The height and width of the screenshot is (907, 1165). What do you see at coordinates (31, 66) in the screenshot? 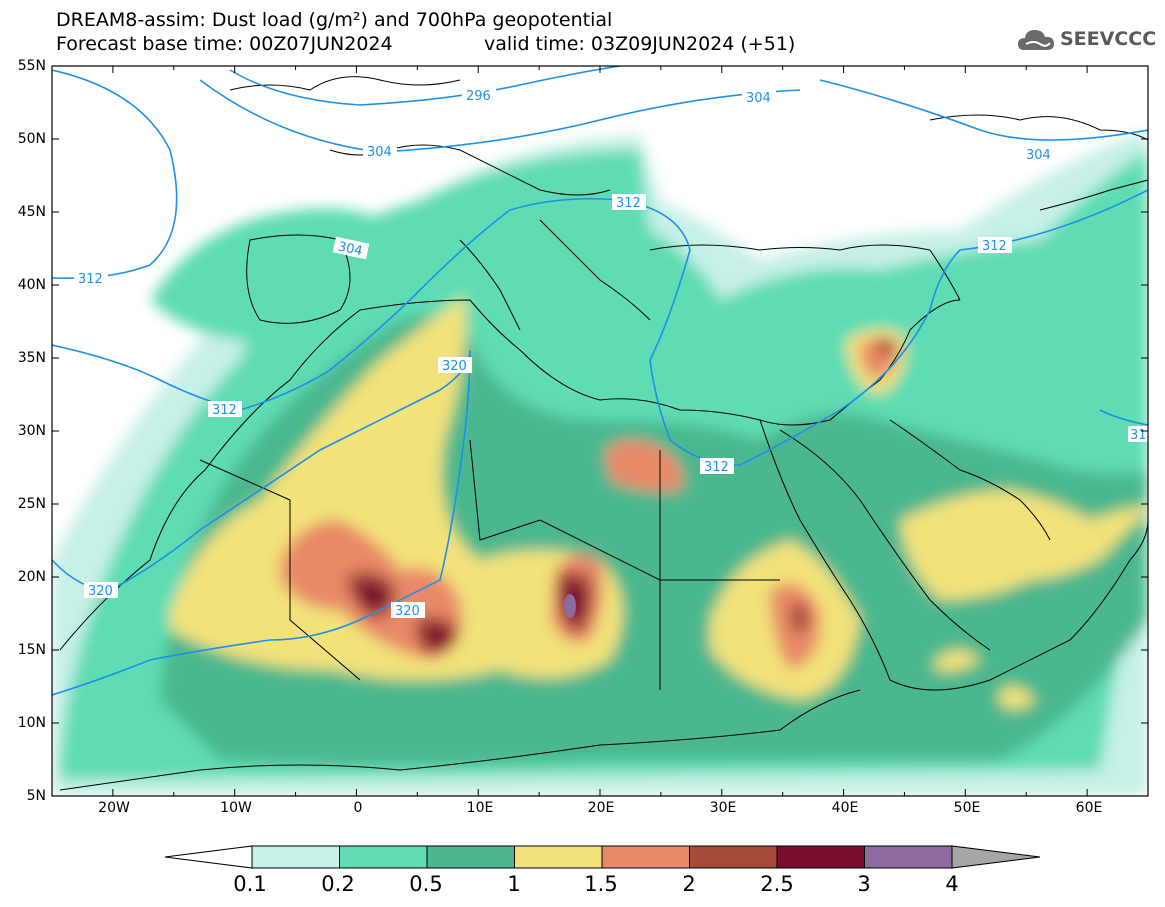
I see `lat-label: 55N` at bounding box center [31, 66].